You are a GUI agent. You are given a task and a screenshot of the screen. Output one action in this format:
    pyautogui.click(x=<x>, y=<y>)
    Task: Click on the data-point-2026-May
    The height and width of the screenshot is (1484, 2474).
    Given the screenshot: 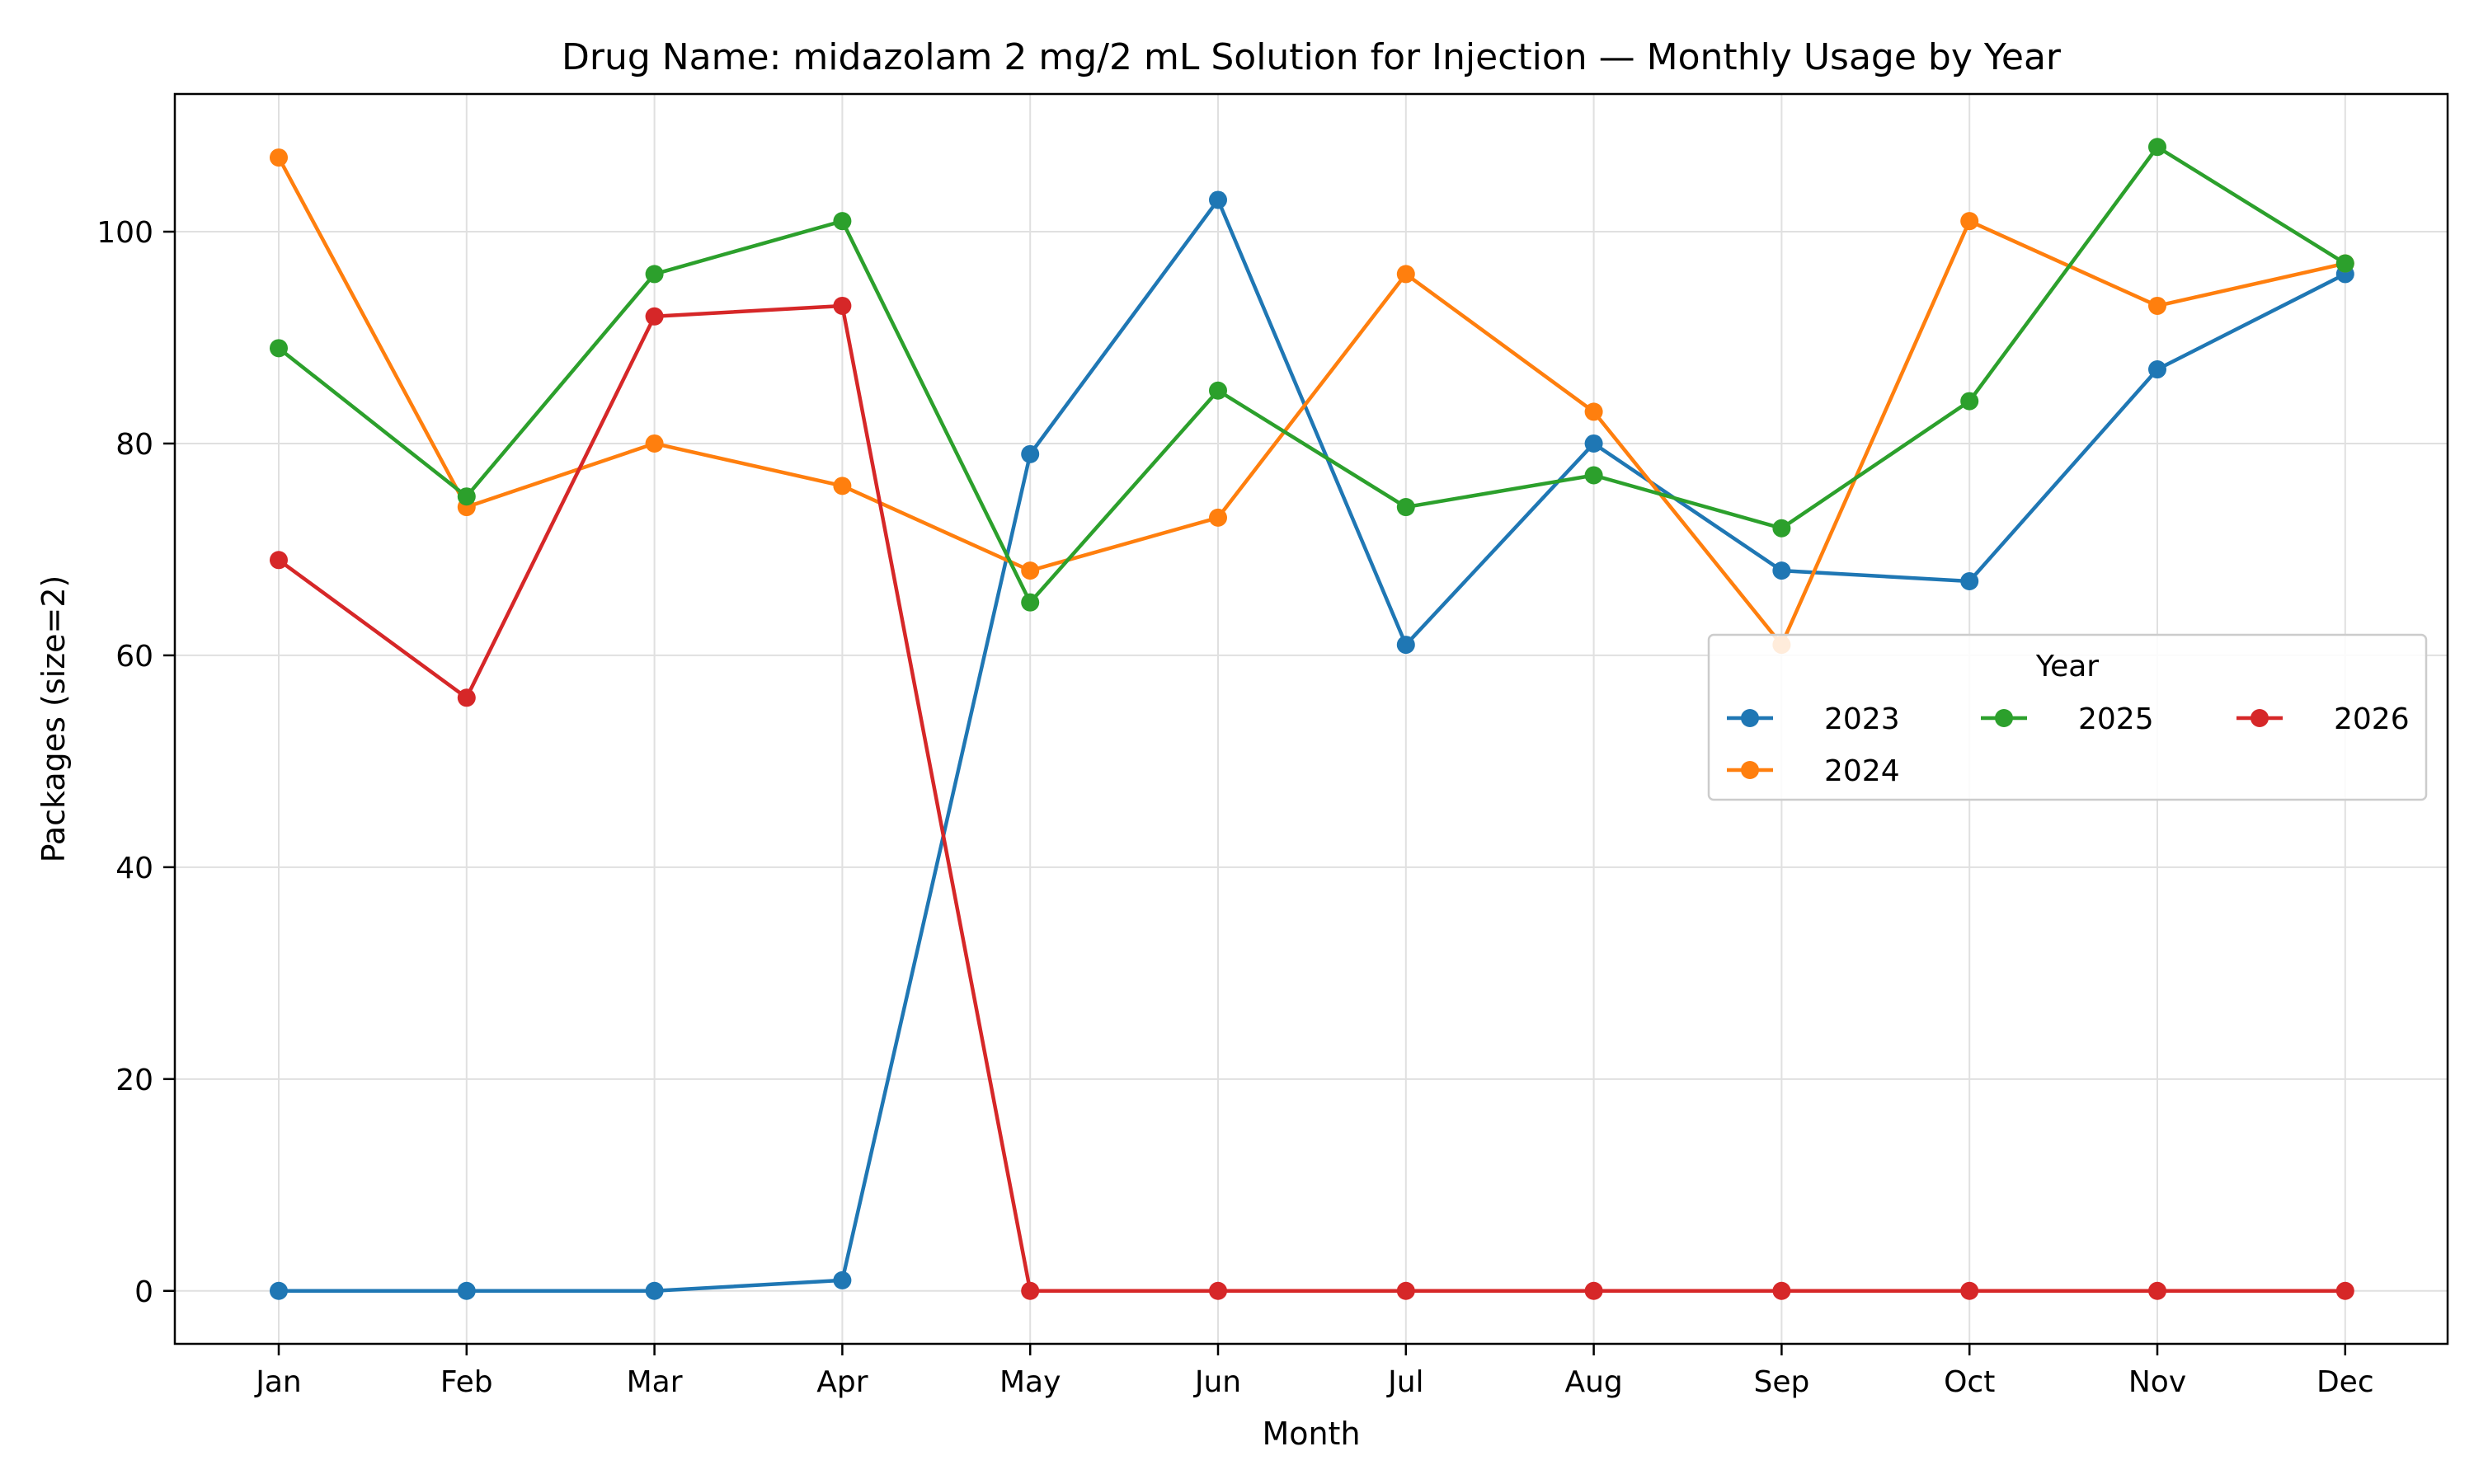 What is the action you would take?
    pyautogui.click(x=1030, y=1290)
    